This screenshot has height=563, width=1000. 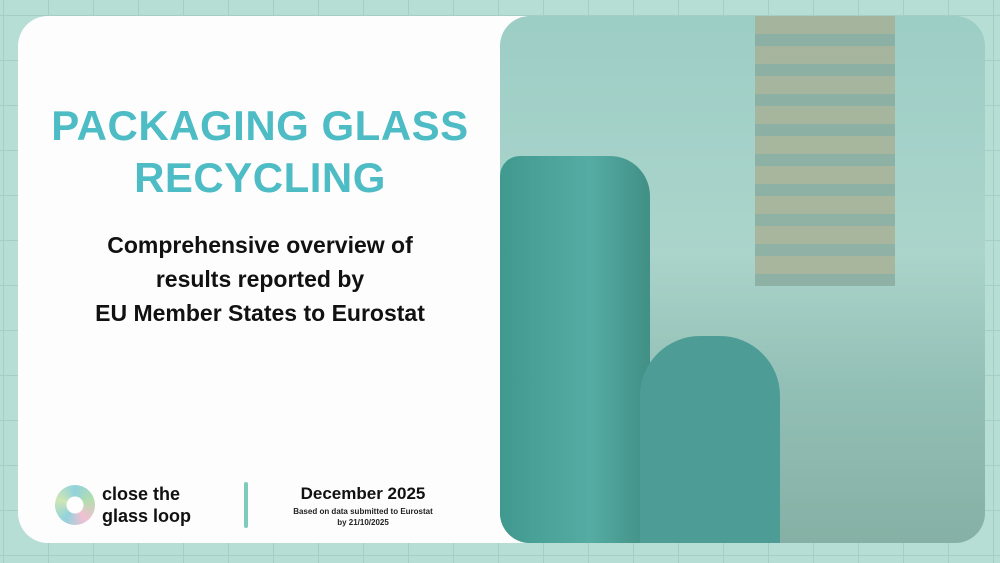 What do you see at coordinates (260, 177) in the screenshot?
I see `title-line-2: RECYCLING` at bounding box center [260, 177].